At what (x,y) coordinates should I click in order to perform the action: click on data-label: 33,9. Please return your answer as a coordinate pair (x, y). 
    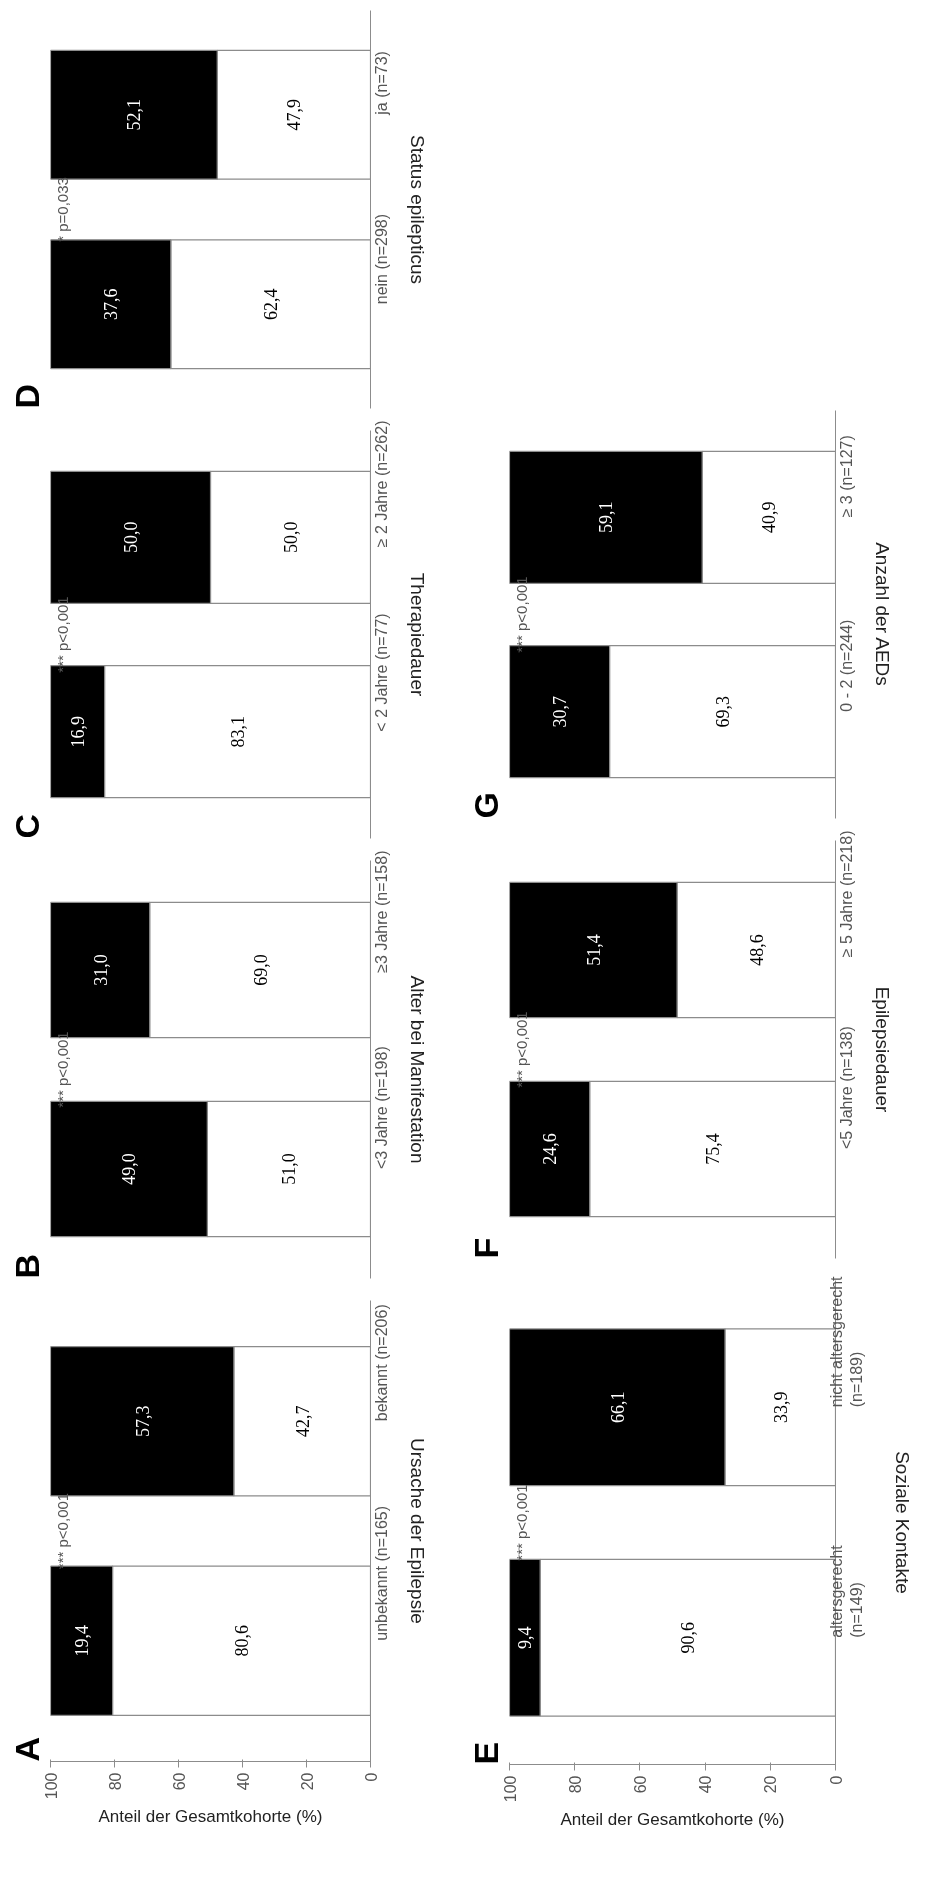
    Looking at the image, I should click on (780, 1407).